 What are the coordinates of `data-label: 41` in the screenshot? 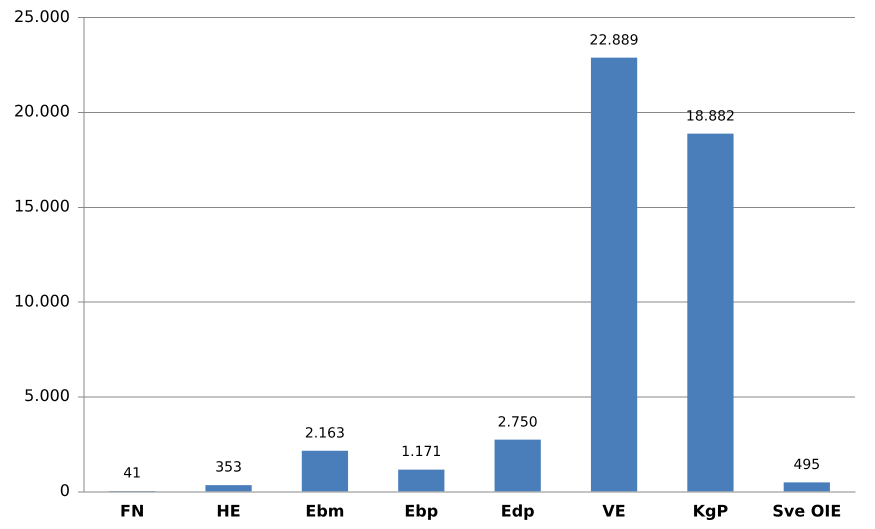 It's located at (132, 474).